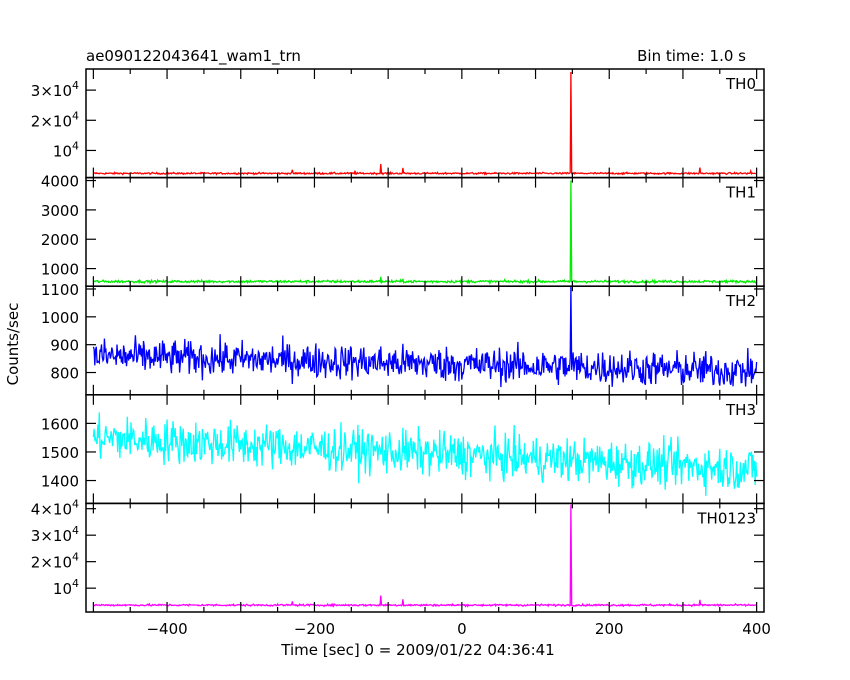 This screenshot has height=680, width=850. What do you see at coordinates (740, 193) in the screenshot?
I see `panel-label: TH1` at bounding box center [740, 193].